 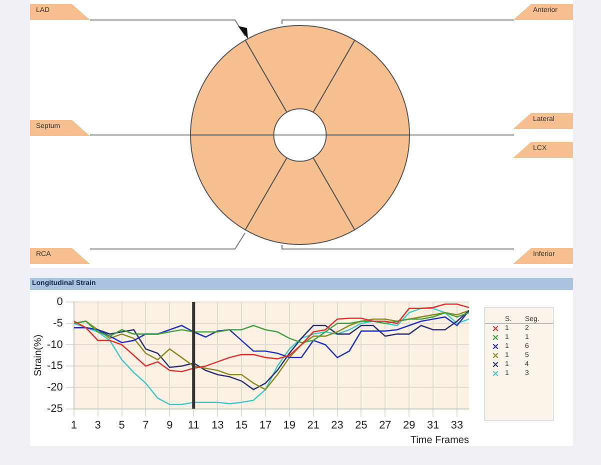 I want to click on x-tick-label: 33, so click(x=457, y=425).